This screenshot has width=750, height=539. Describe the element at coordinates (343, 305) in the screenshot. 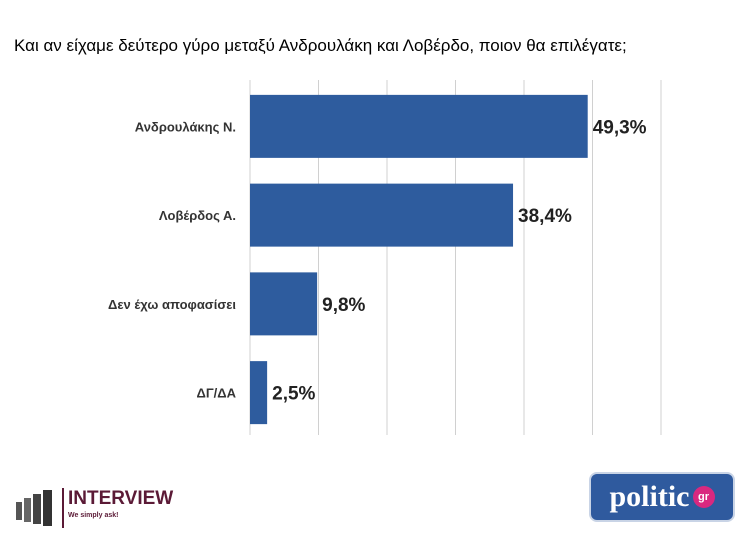

I see `data-label: 9,8%` at that location.